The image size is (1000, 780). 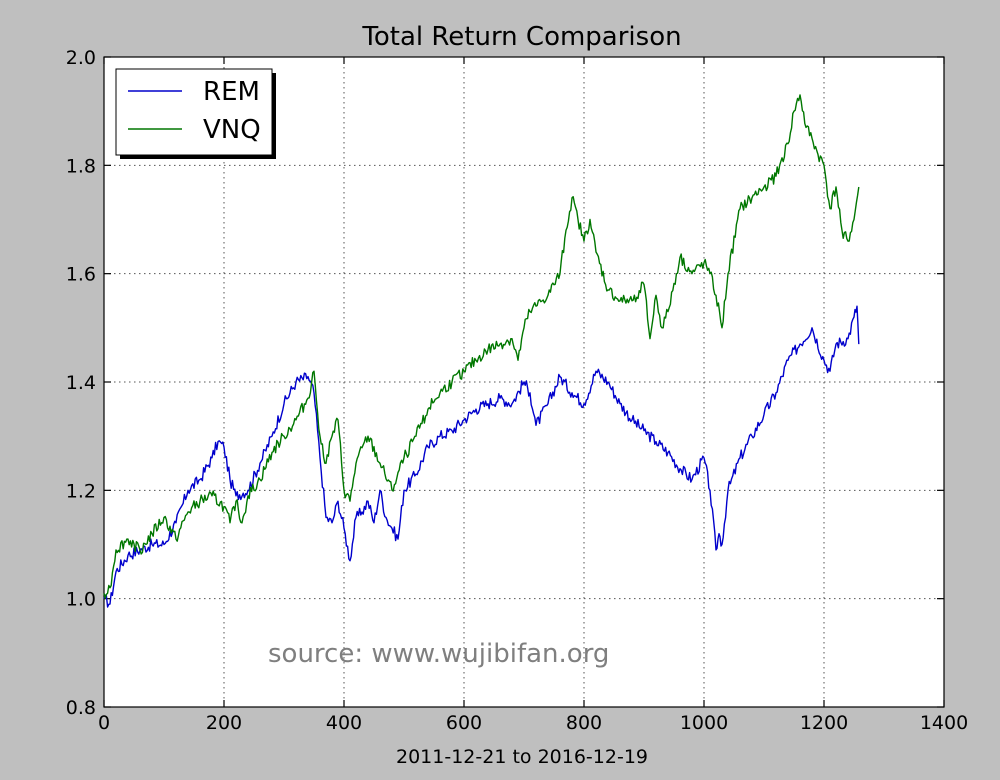 I want to click on x-tick-label: 0, so click(x=104, y=723).